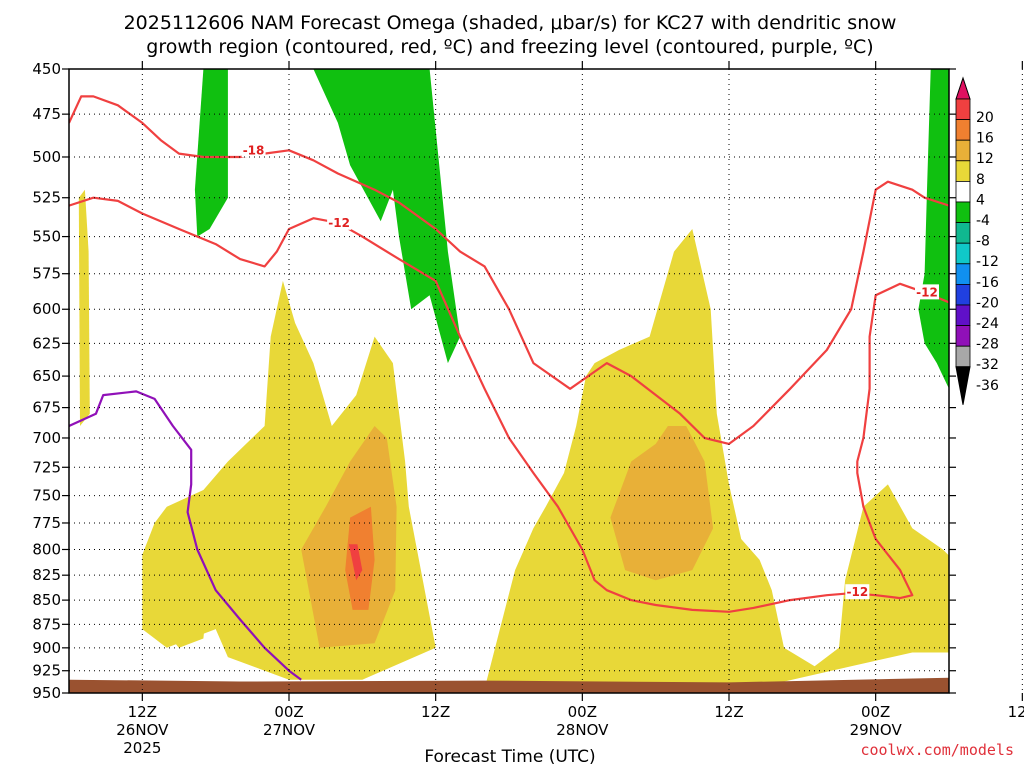  What do you see at coordinates (509, 757) in the screenshot?
I see `x-axis-label: Forecast Time (UTC)` at bounding box center [509, 757].